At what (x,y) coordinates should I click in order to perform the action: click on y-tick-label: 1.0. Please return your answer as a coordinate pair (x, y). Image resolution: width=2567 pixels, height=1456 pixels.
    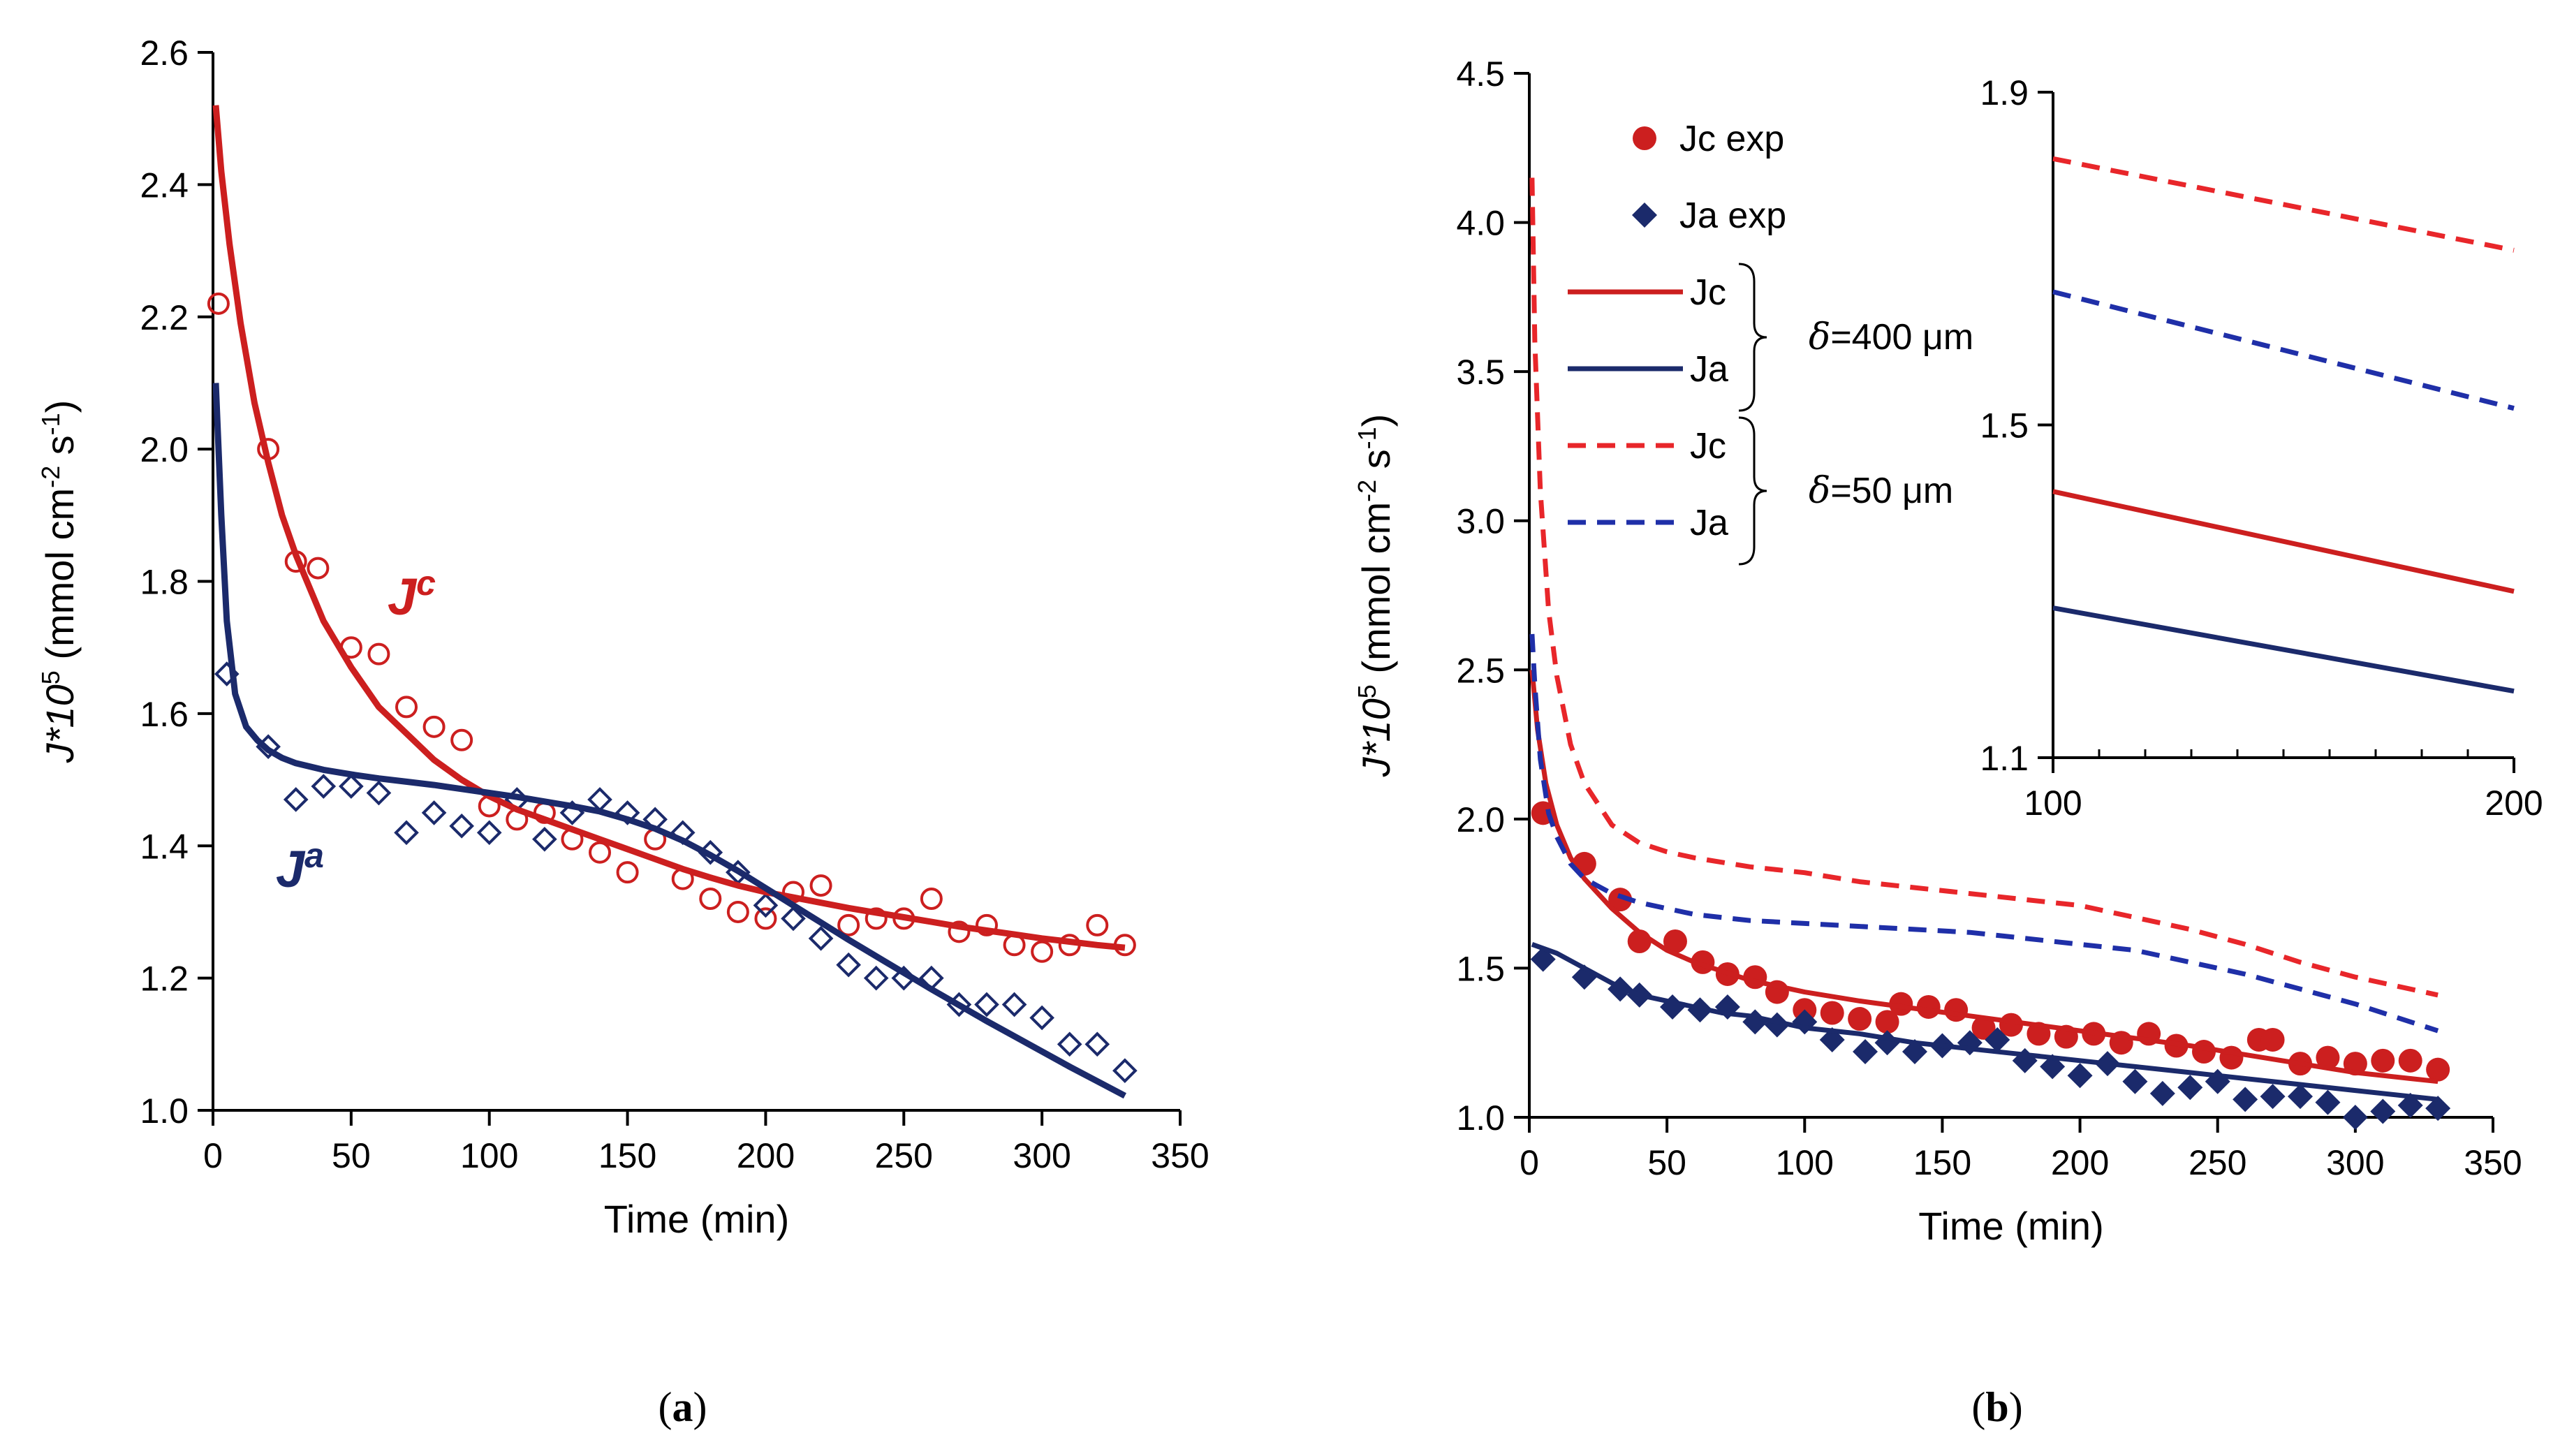
    Looking at the image, I should click on (1480, 1118).